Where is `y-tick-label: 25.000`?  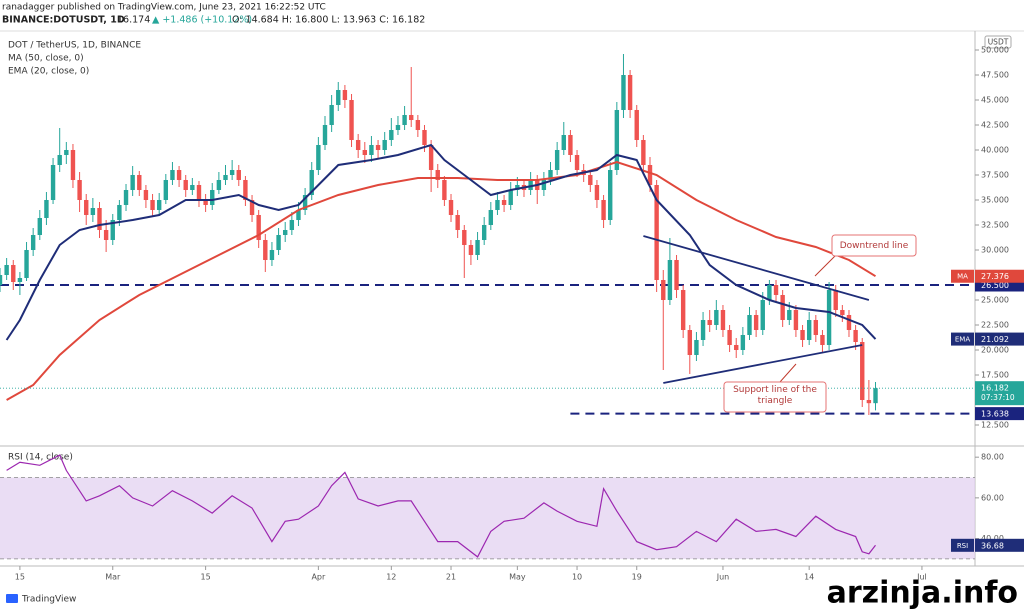
y-tick-label: 25.000 is located at coordinates (995, 300).